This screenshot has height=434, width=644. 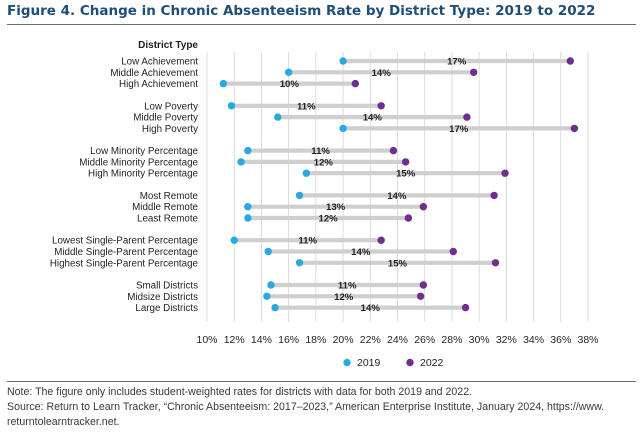 I want to click on category-label: Low Minority Percentage, so click(x=144, y=151).